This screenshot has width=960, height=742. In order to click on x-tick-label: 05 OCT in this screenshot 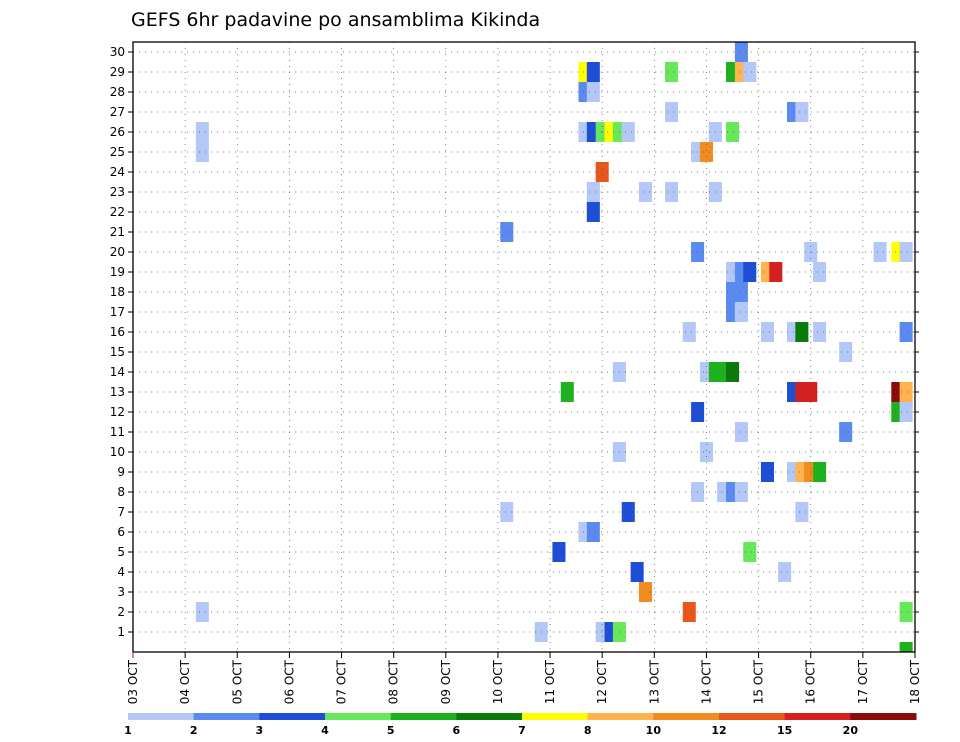, I will do `click(237, 681)`.